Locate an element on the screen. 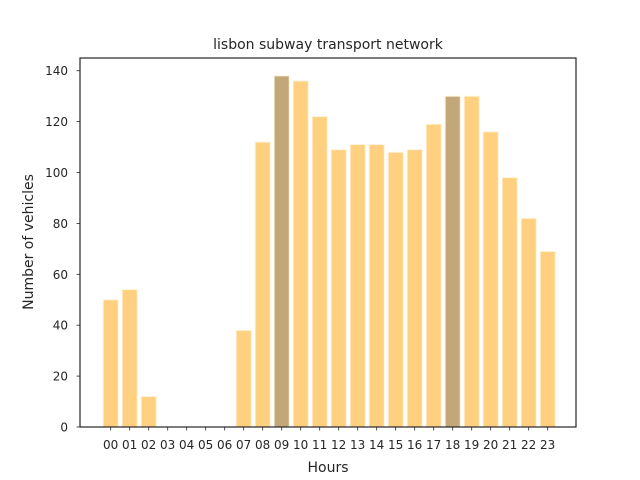 The image size is (640, 480). x-tick-label-13: 13 is located at coordinates (357, 445).